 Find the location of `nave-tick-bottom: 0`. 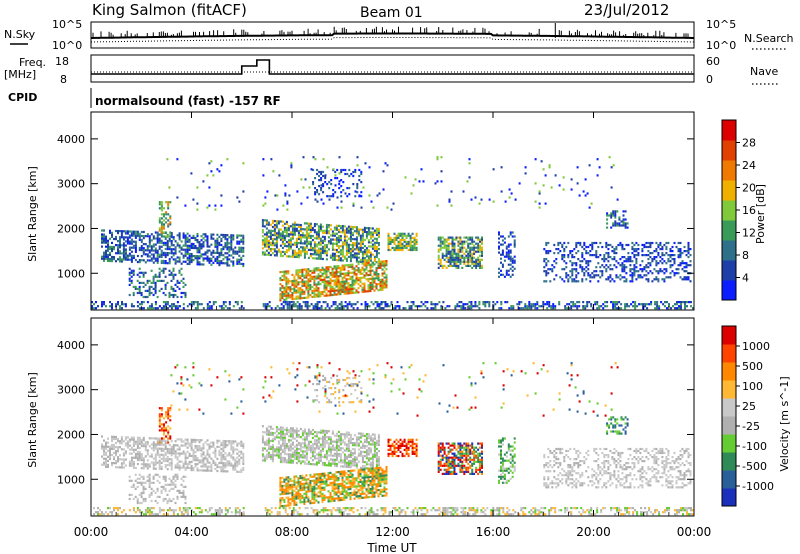

nave-tick-bottom: 0 is located at coordinates (709, 79).